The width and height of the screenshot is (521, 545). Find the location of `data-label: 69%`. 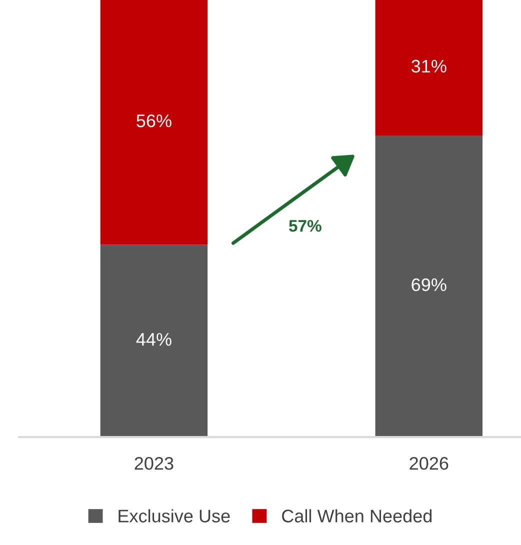

data-label: 69% is located at coordinates (429, 285).